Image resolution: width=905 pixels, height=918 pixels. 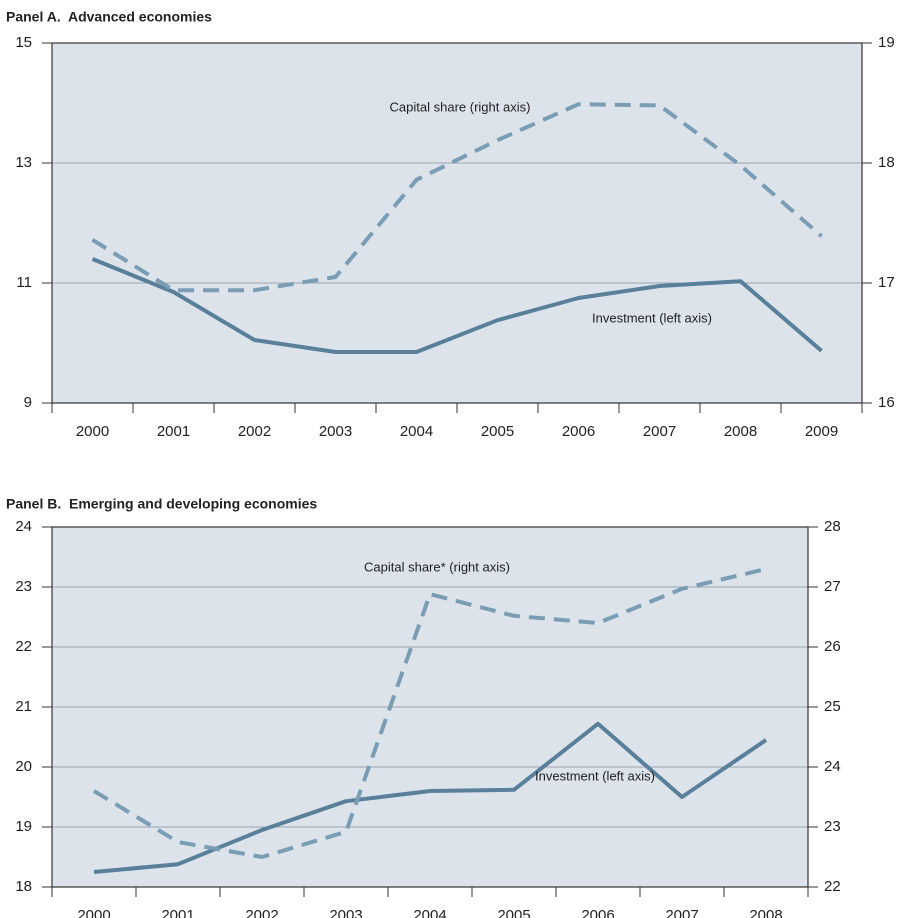 I want to click on y2-tick-label: 28, so click(x=832, y=526).